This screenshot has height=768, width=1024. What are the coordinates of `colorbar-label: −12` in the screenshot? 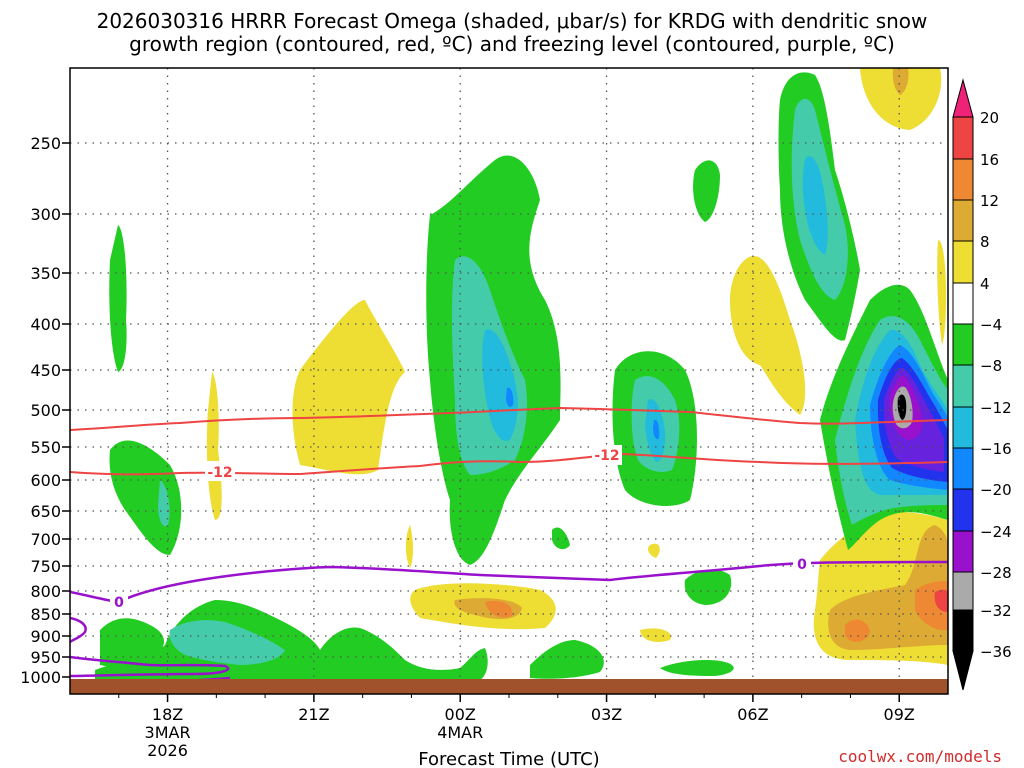 It's located at (996, 408).